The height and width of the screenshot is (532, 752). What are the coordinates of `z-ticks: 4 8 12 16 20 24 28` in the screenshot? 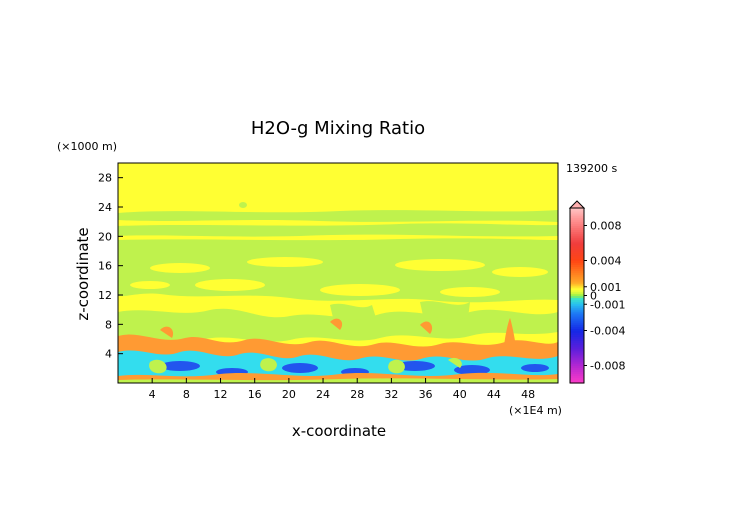 It's located at (110, 266).